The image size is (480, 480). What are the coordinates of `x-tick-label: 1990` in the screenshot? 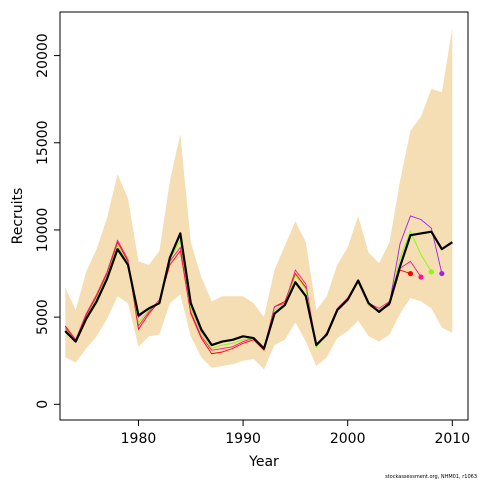 It's located at (243, 439).